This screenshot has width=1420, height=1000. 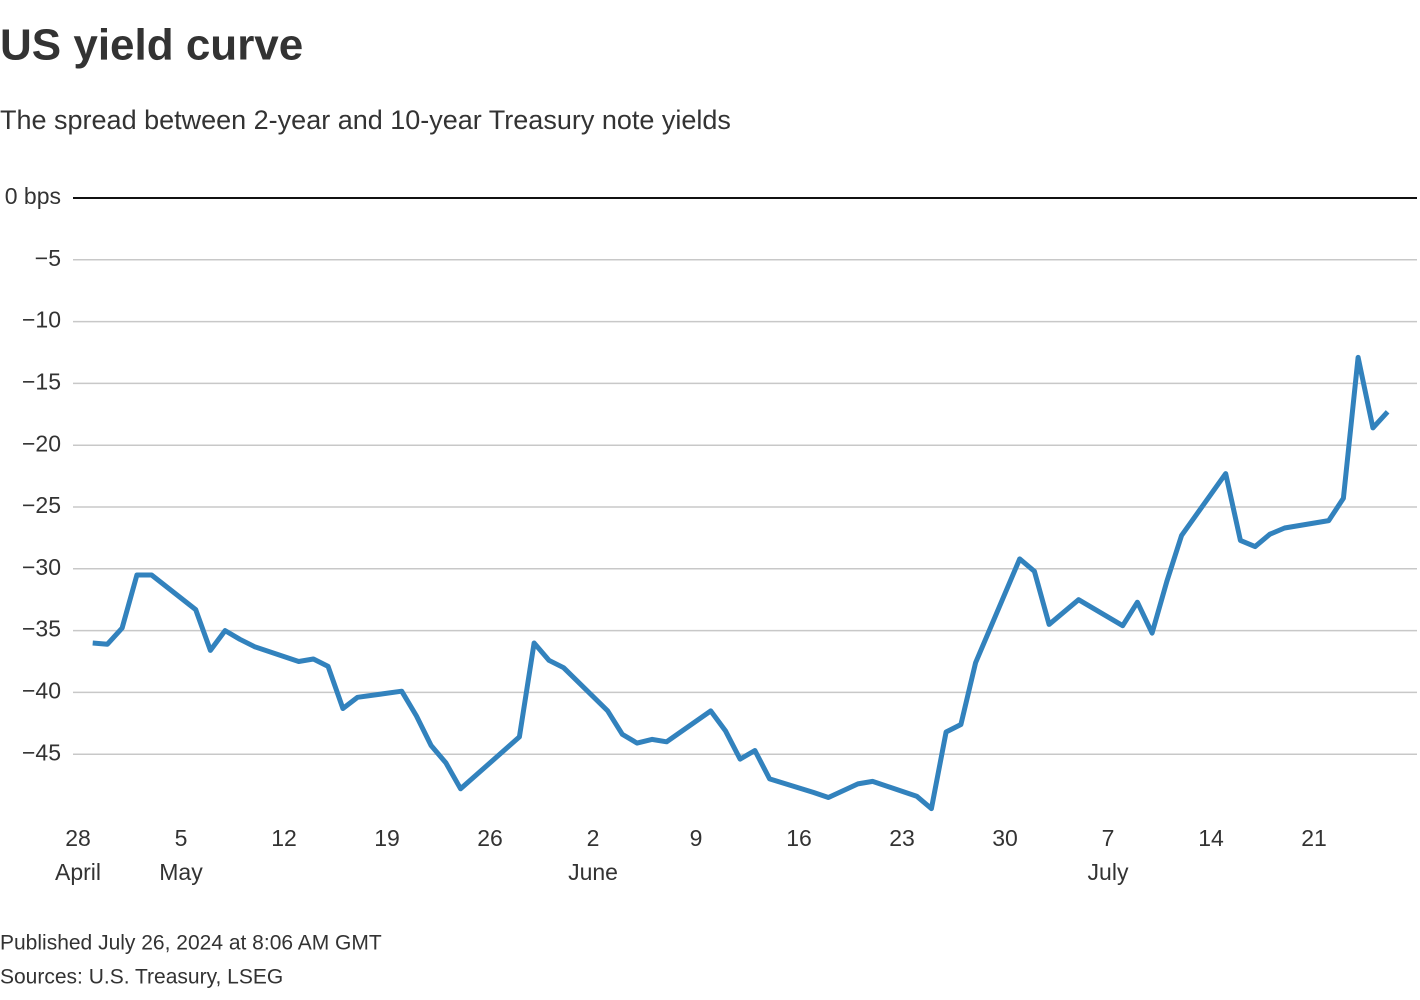 What do you see at coordinates (593, 872) in the screenshot?
I see `month-label: June` at bounding box center [593, 872].